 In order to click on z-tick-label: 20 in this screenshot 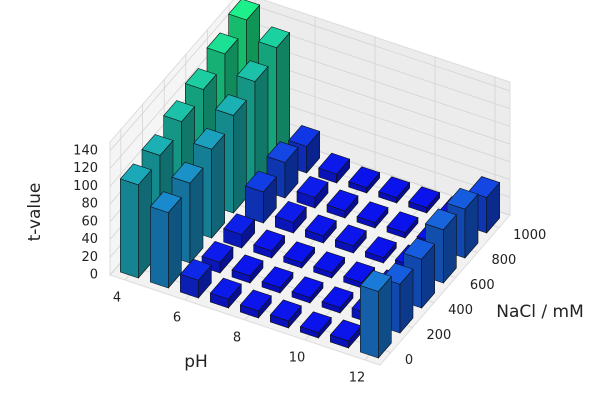, I will do `click(89, 257)`.